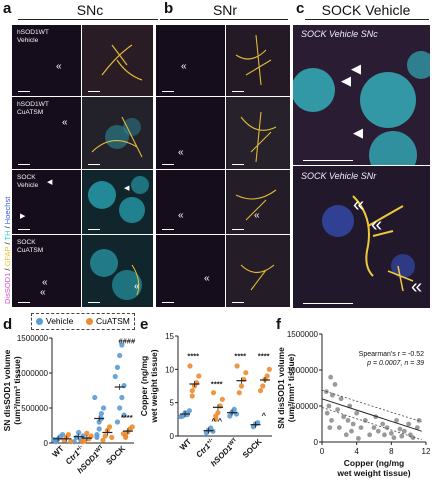 The height and width of the screenshot is (488, 432). What do you see at coordinates (358, 132) in the screenshot?
I see `arrowhead-marker: ◀` at bounding box center [358, 132].